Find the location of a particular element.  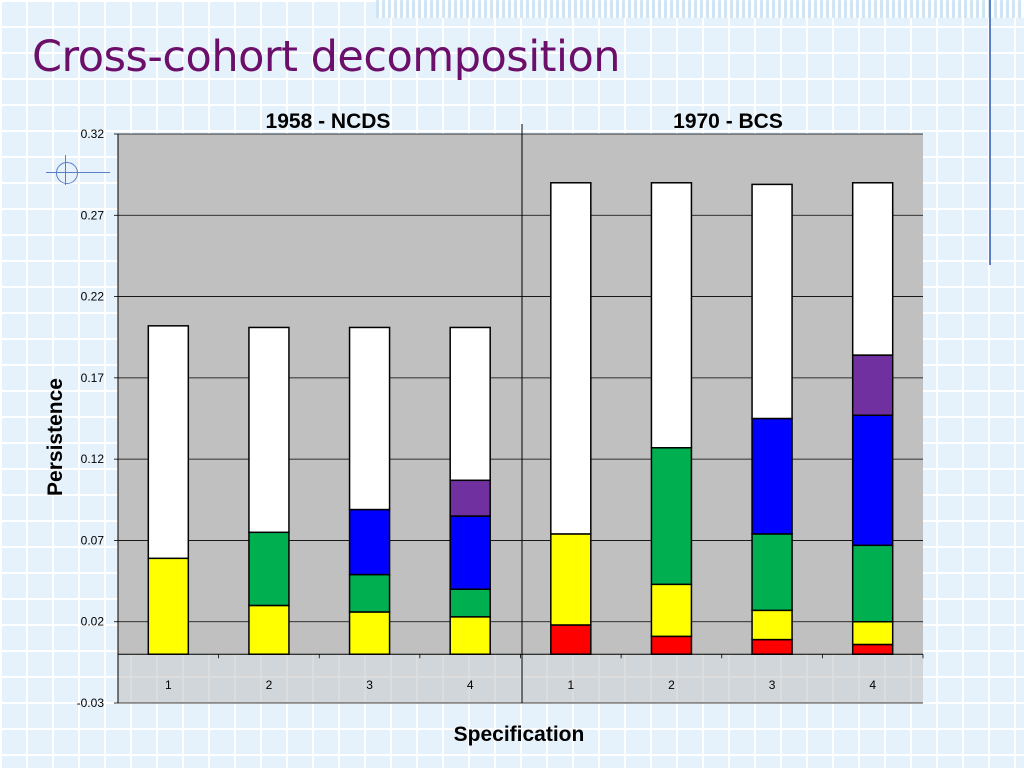

panel-title-ncds: 1958 - NCDS is located at coordinates (328, 121).